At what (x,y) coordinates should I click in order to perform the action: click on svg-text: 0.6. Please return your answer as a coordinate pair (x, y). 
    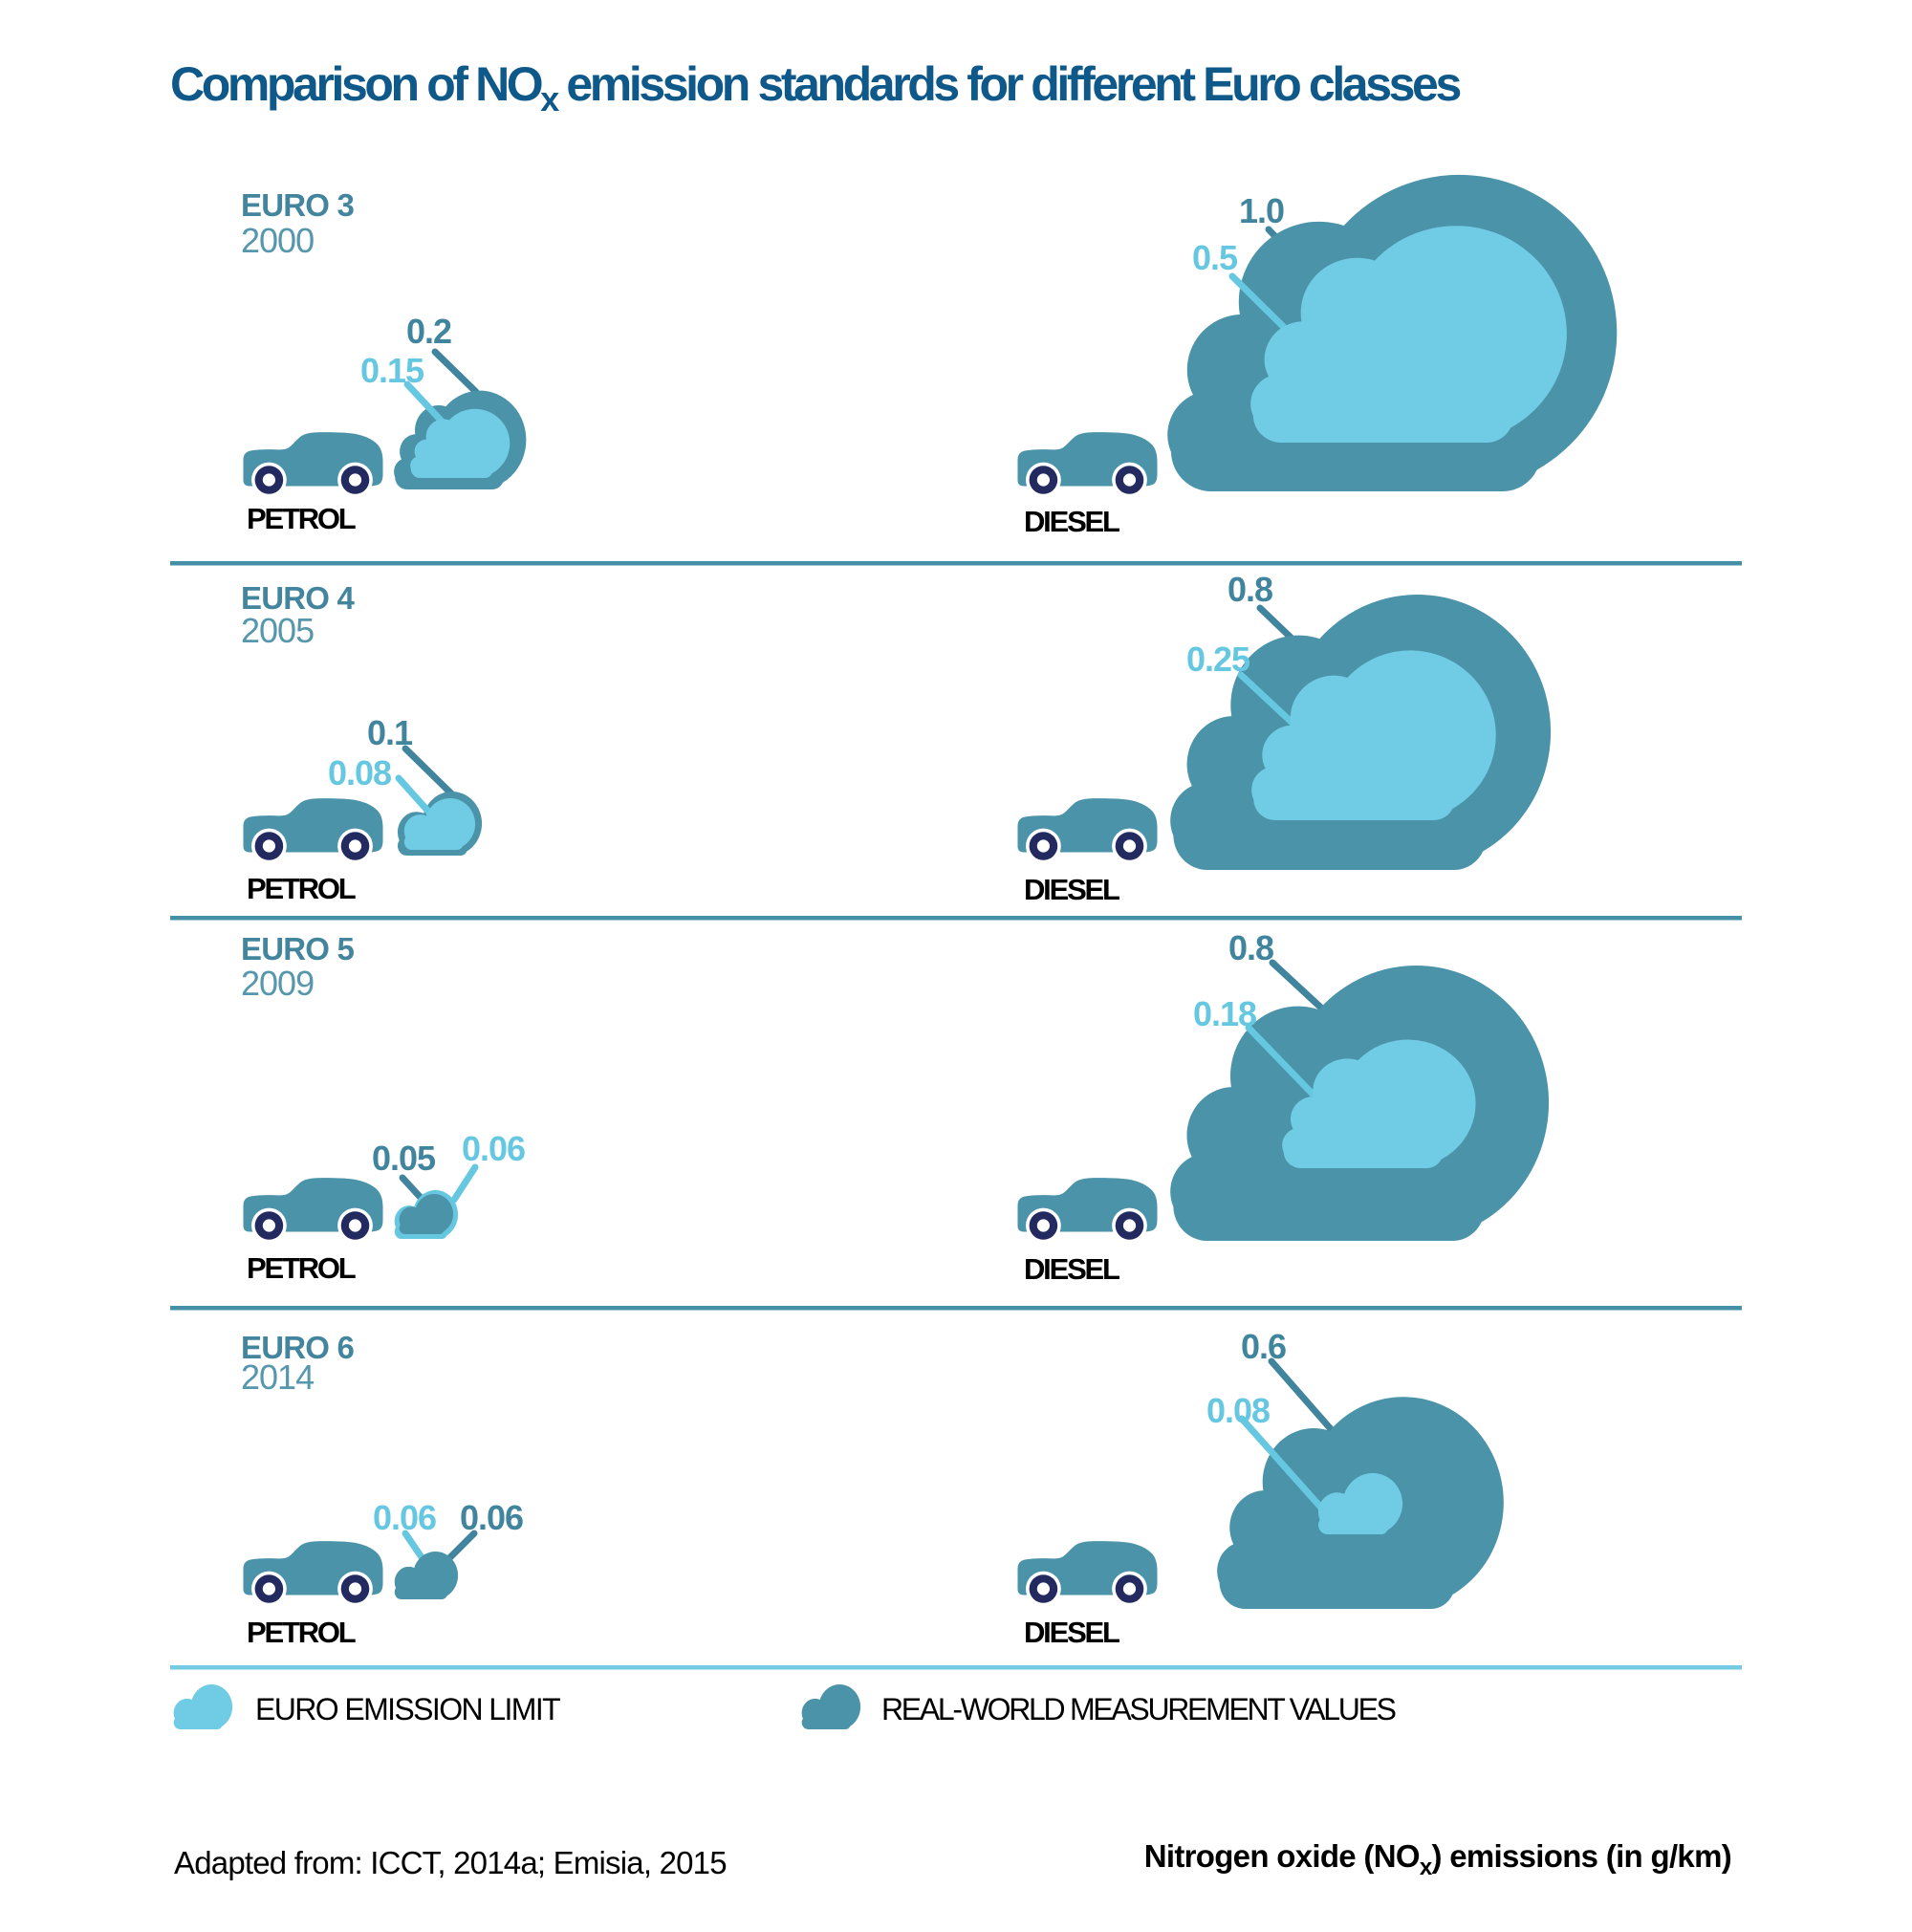
    Looking at the image, I should click on (1263, 1347).